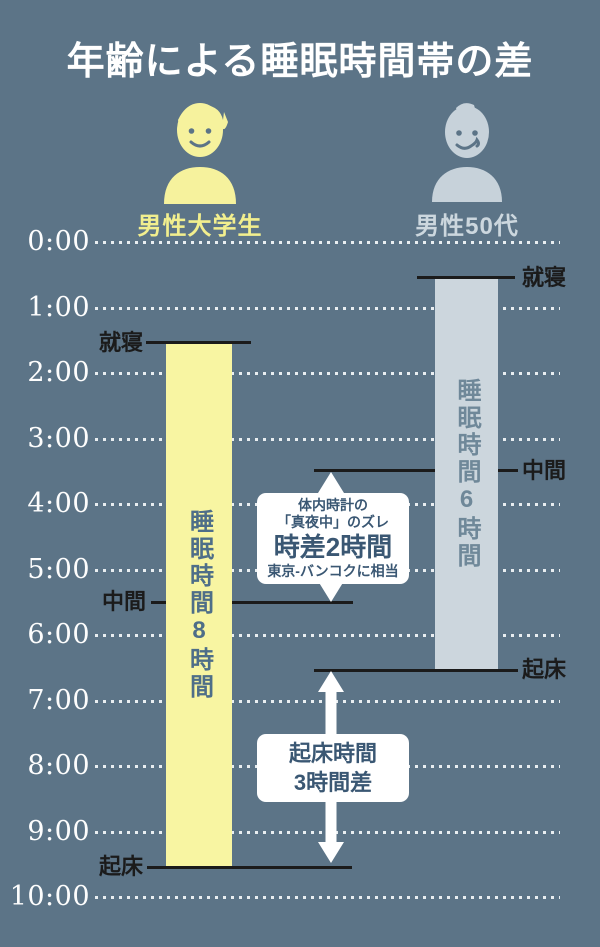 The width and height of the screenshot is (600, 947). Describe the element at coordinates (200, 226) in the screenshot. I see `student-label: 男性大学生` at that location.